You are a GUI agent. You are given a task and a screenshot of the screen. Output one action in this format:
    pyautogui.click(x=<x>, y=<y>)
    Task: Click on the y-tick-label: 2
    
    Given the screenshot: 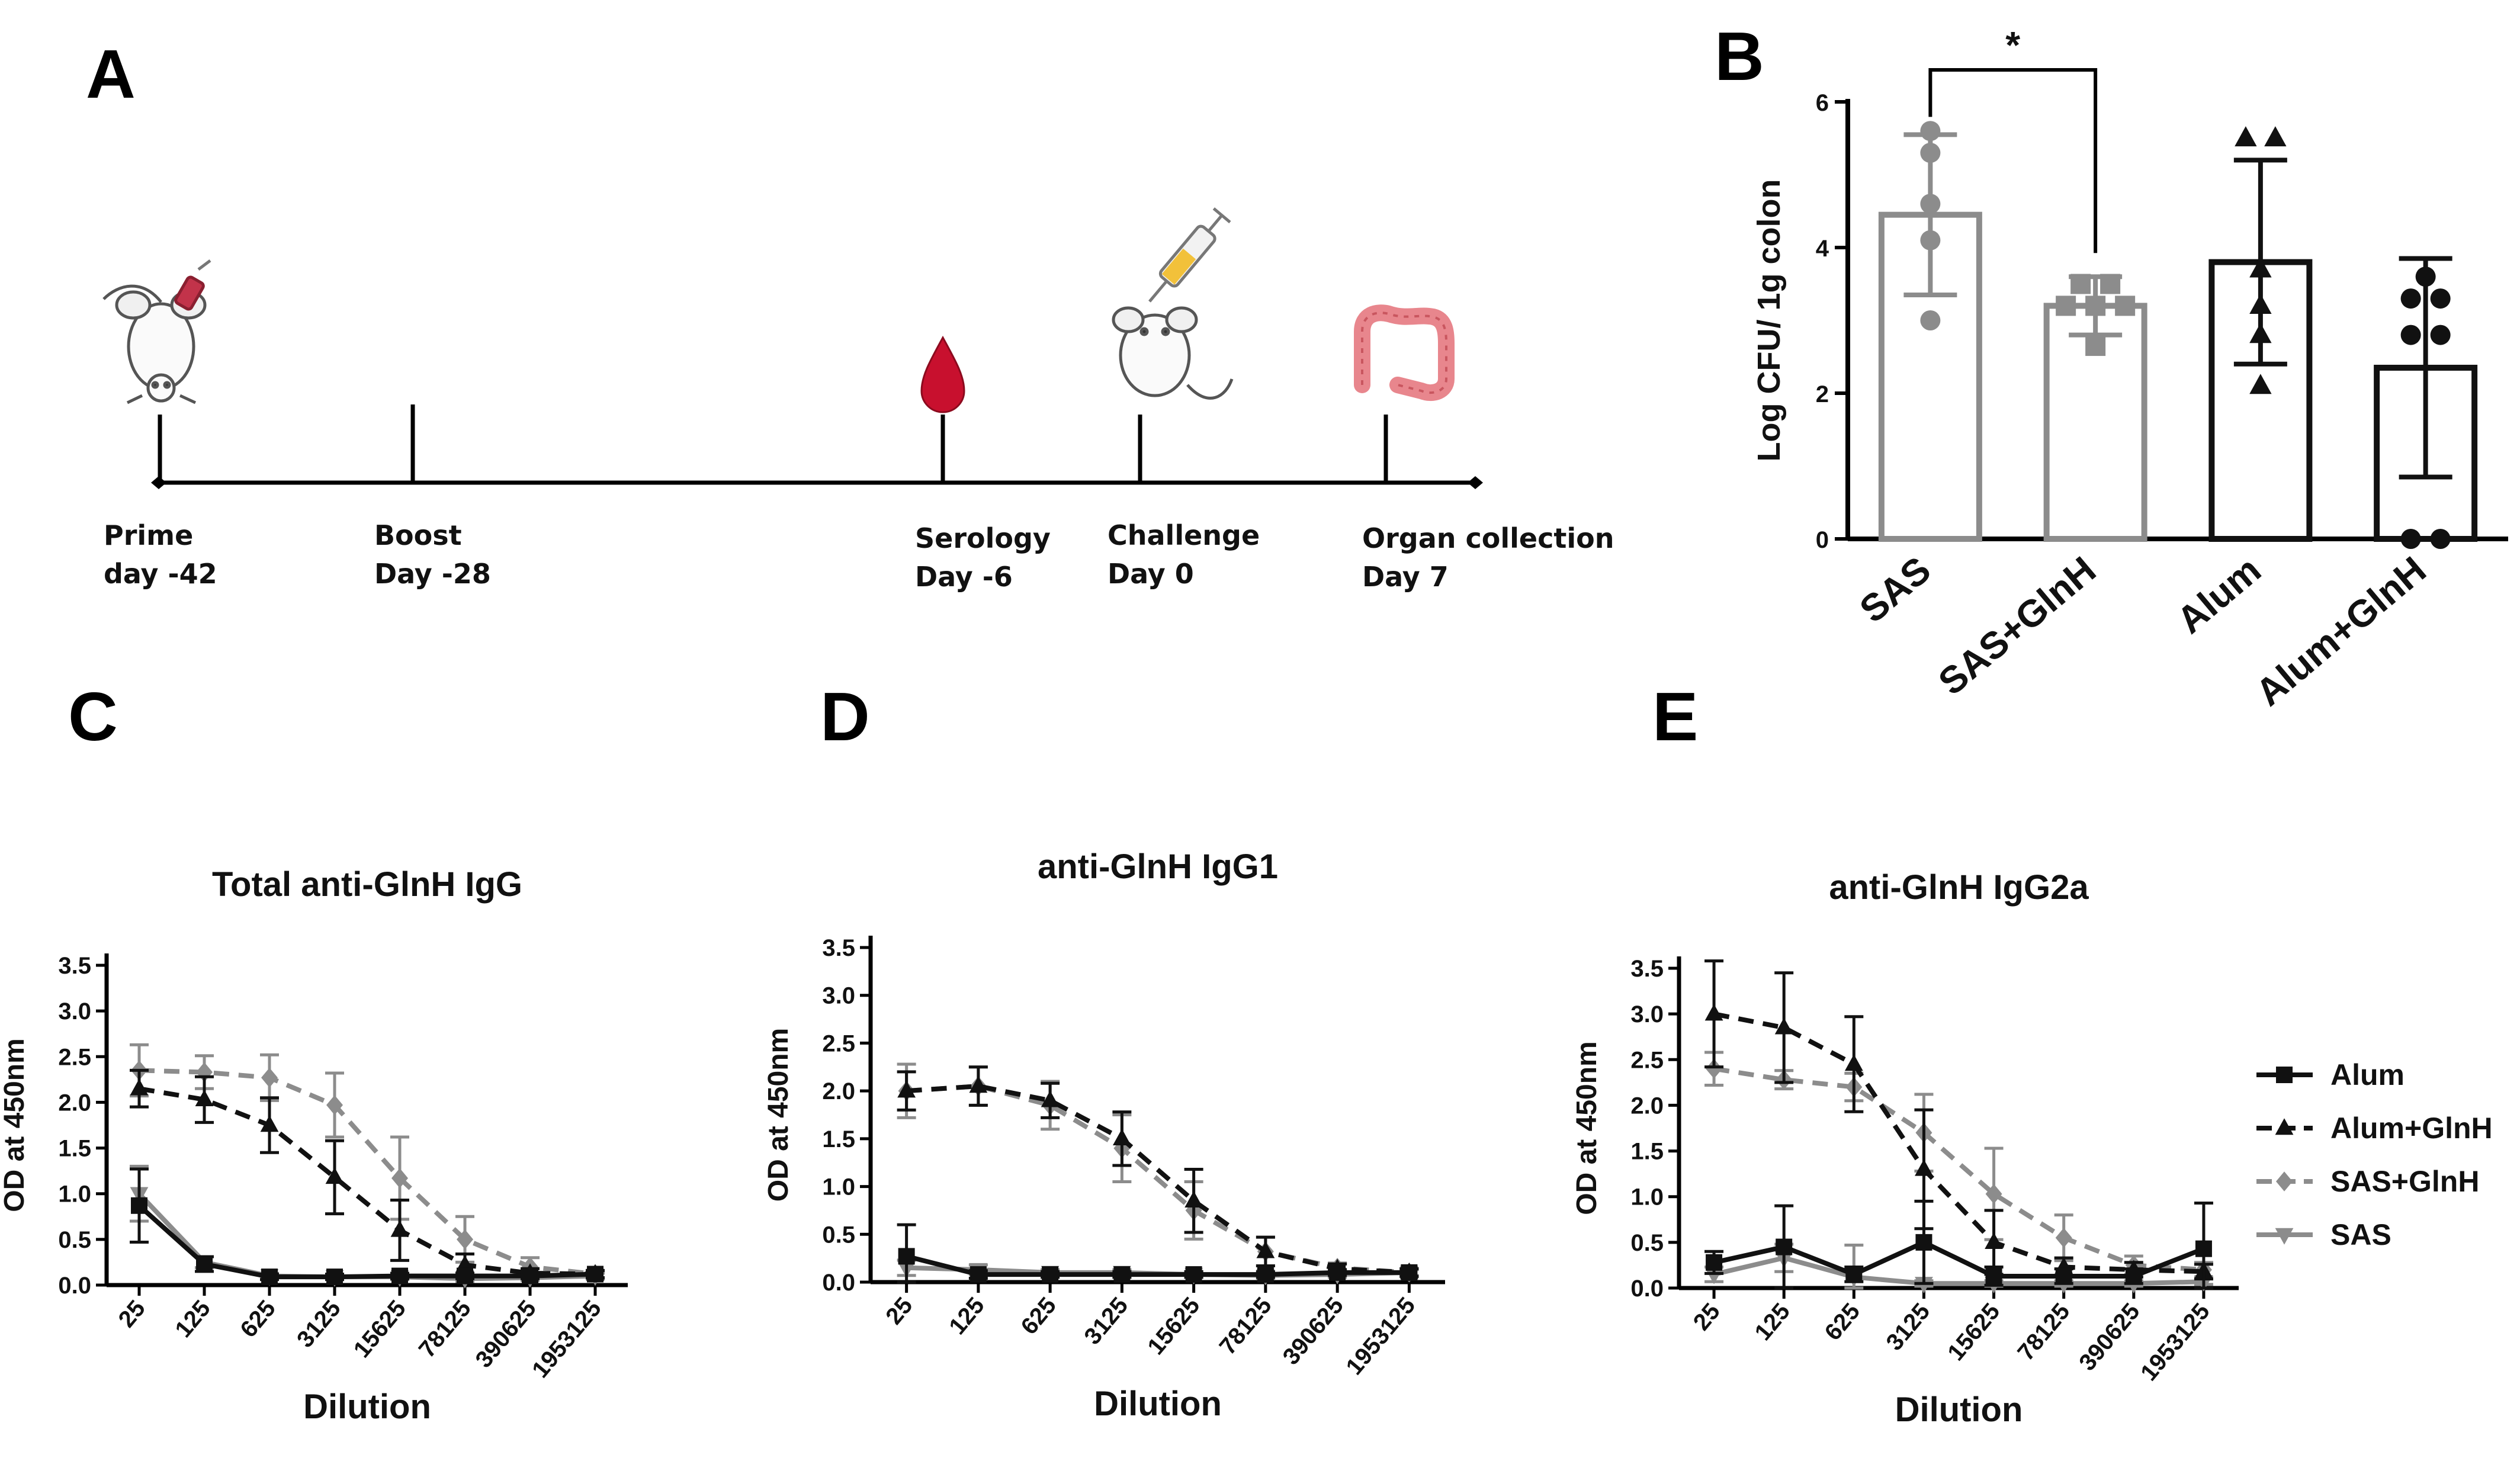 What is the action you would take?
    pyautogui.click(x=1822, y=394)
    